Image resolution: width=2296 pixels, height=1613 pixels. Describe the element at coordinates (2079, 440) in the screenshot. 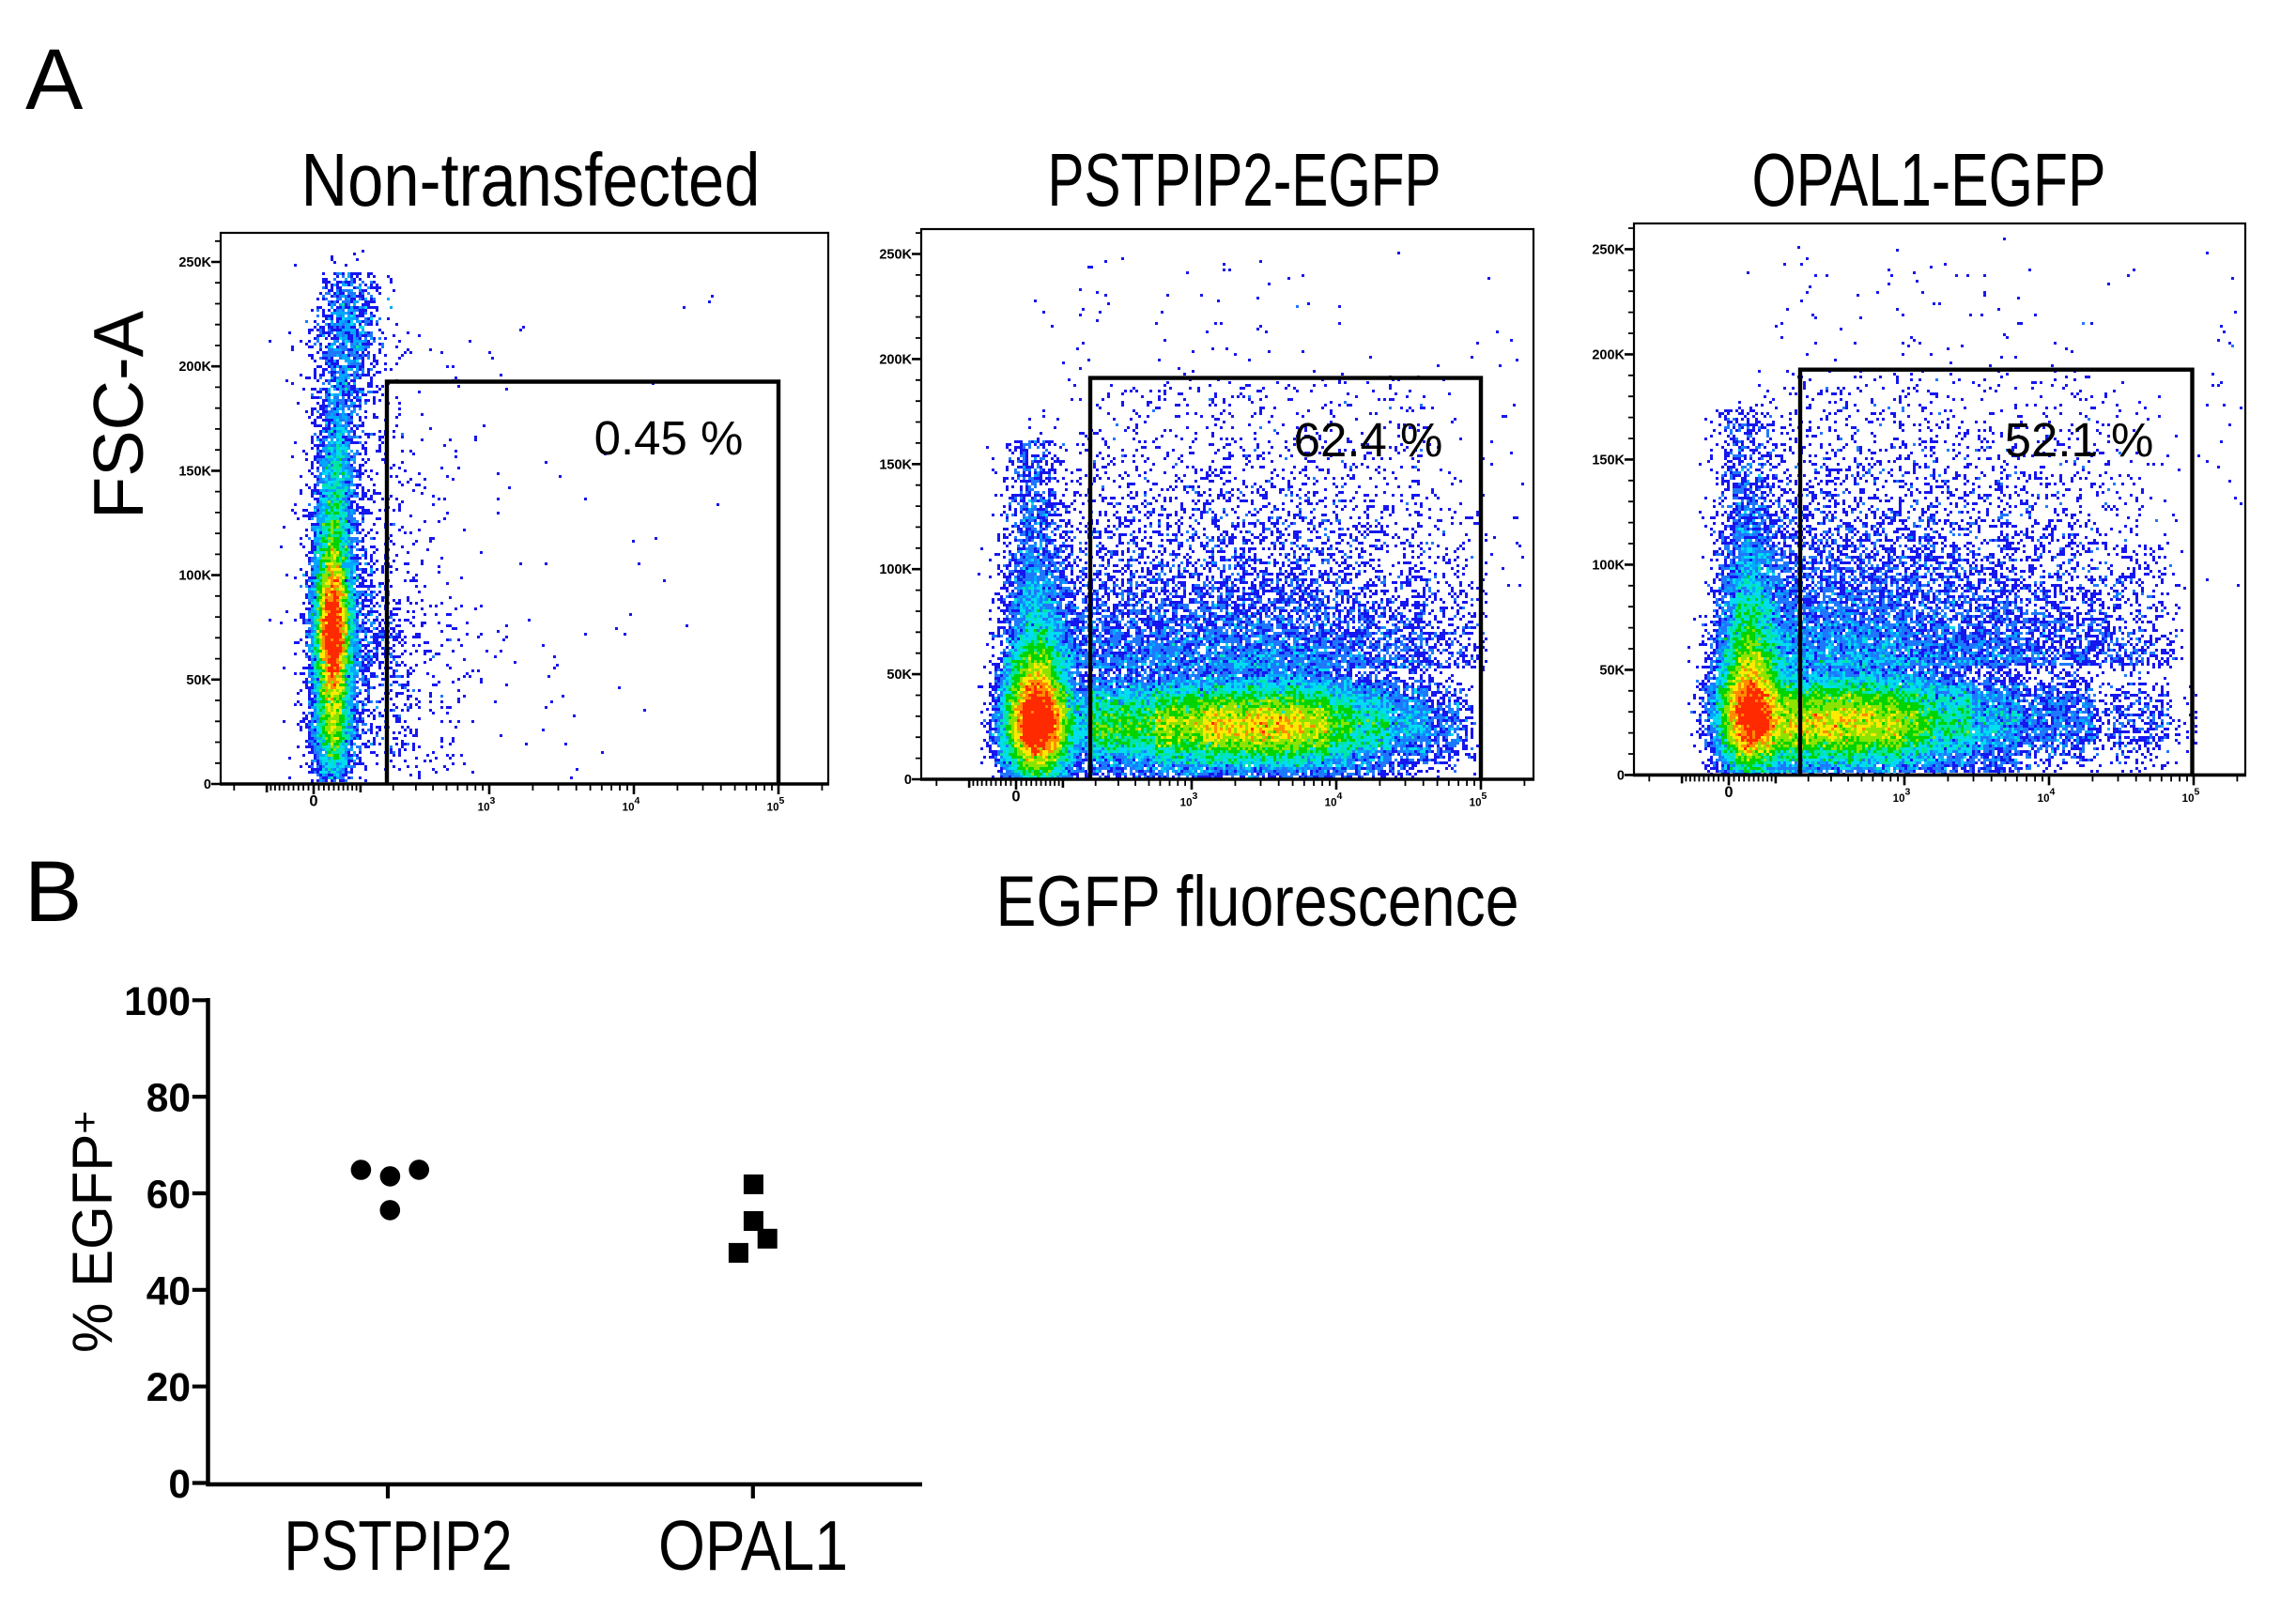

I see `svg-text: 52.1 %` at that location.